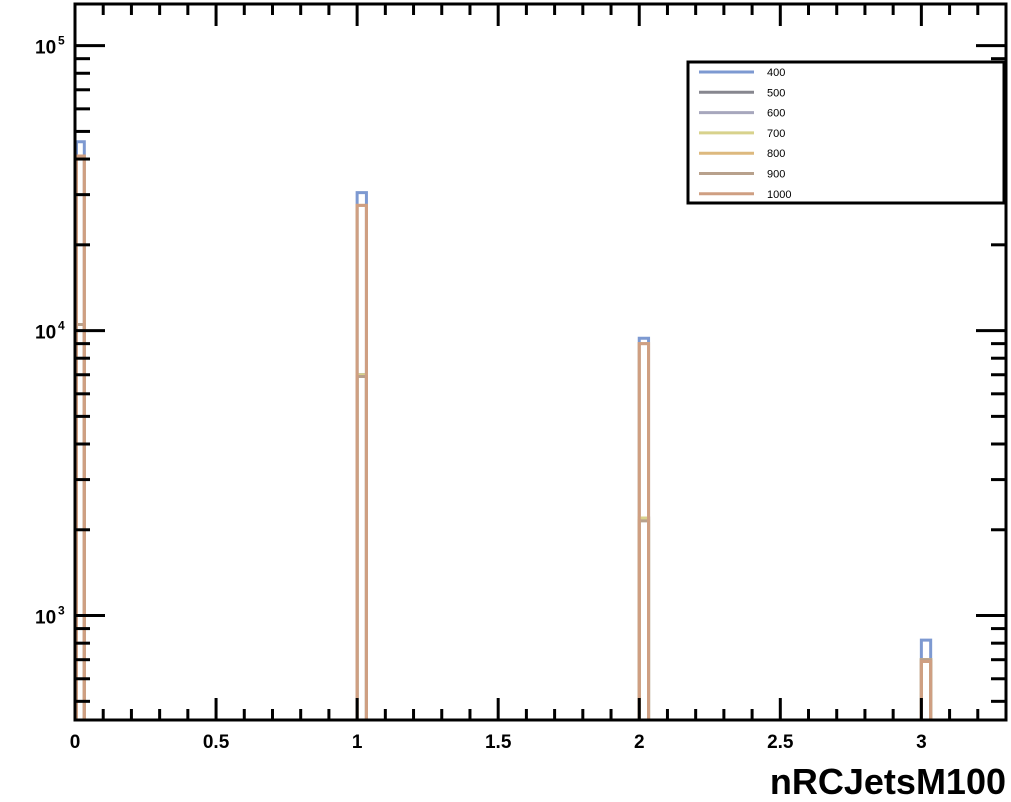 This screenshot has height=802, width=1011. What do you see at coordinates (61, 611) in the screenshot?
I see `y-tick-label-exponent: 3` at bounding box center [61, 611].